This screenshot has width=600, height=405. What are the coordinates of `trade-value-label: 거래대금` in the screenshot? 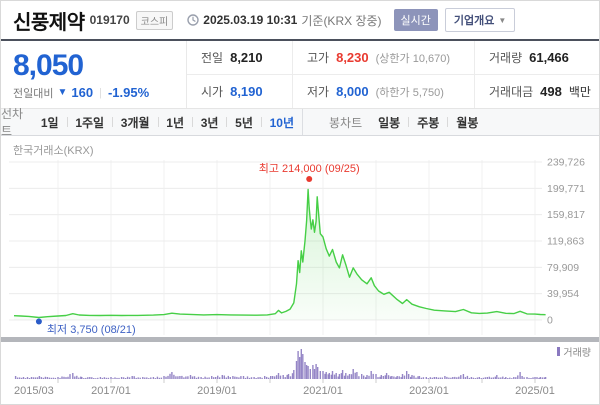 It's located at (511, 92).